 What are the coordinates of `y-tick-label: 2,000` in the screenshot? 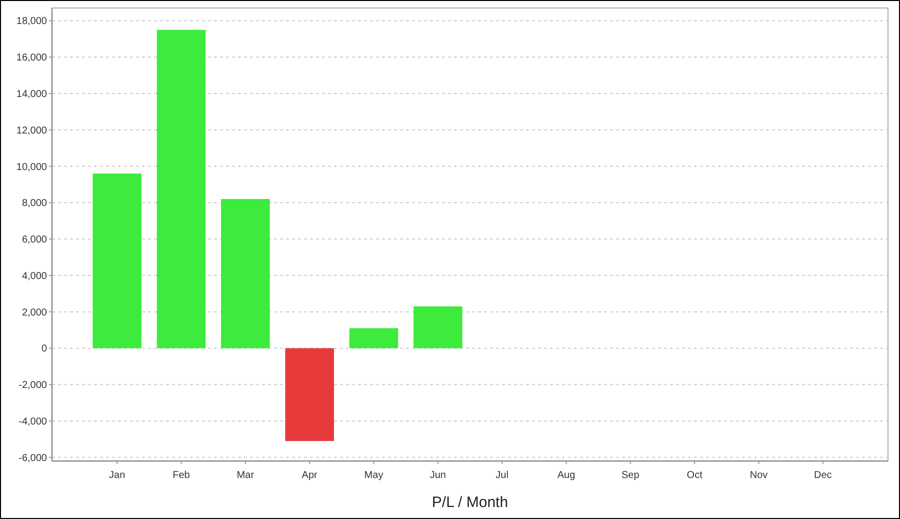 It's located at (35, 312).